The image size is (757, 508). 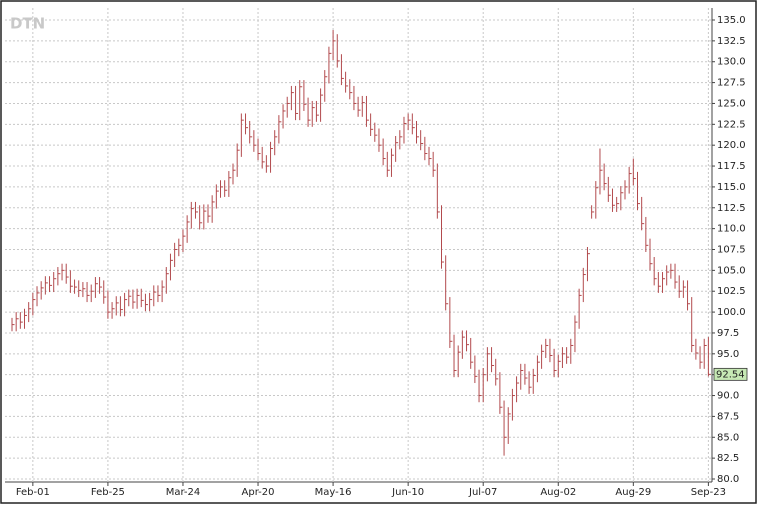 I want to click on x-tick-label: Jul-07, so click(x=482, y=492).